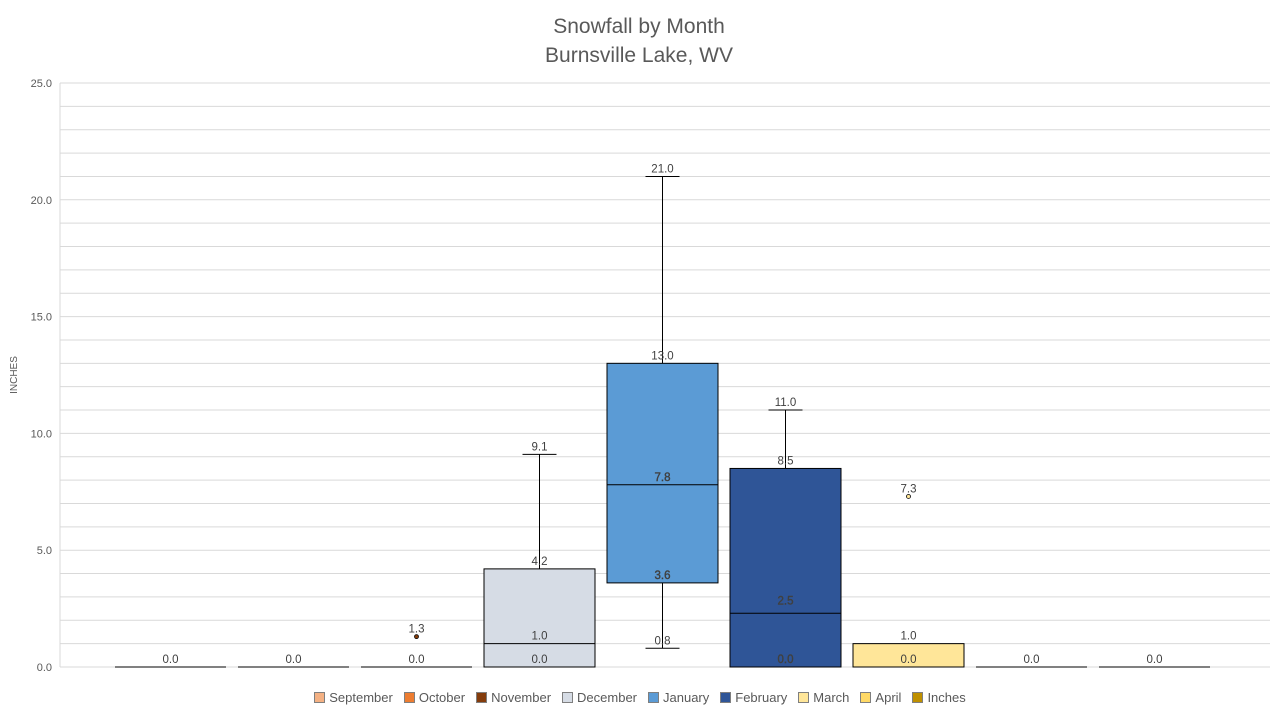  What do you see at coordinates (686, 697) in the screenshot?
I see `legend-label: January` at bounding box center [686, 697].